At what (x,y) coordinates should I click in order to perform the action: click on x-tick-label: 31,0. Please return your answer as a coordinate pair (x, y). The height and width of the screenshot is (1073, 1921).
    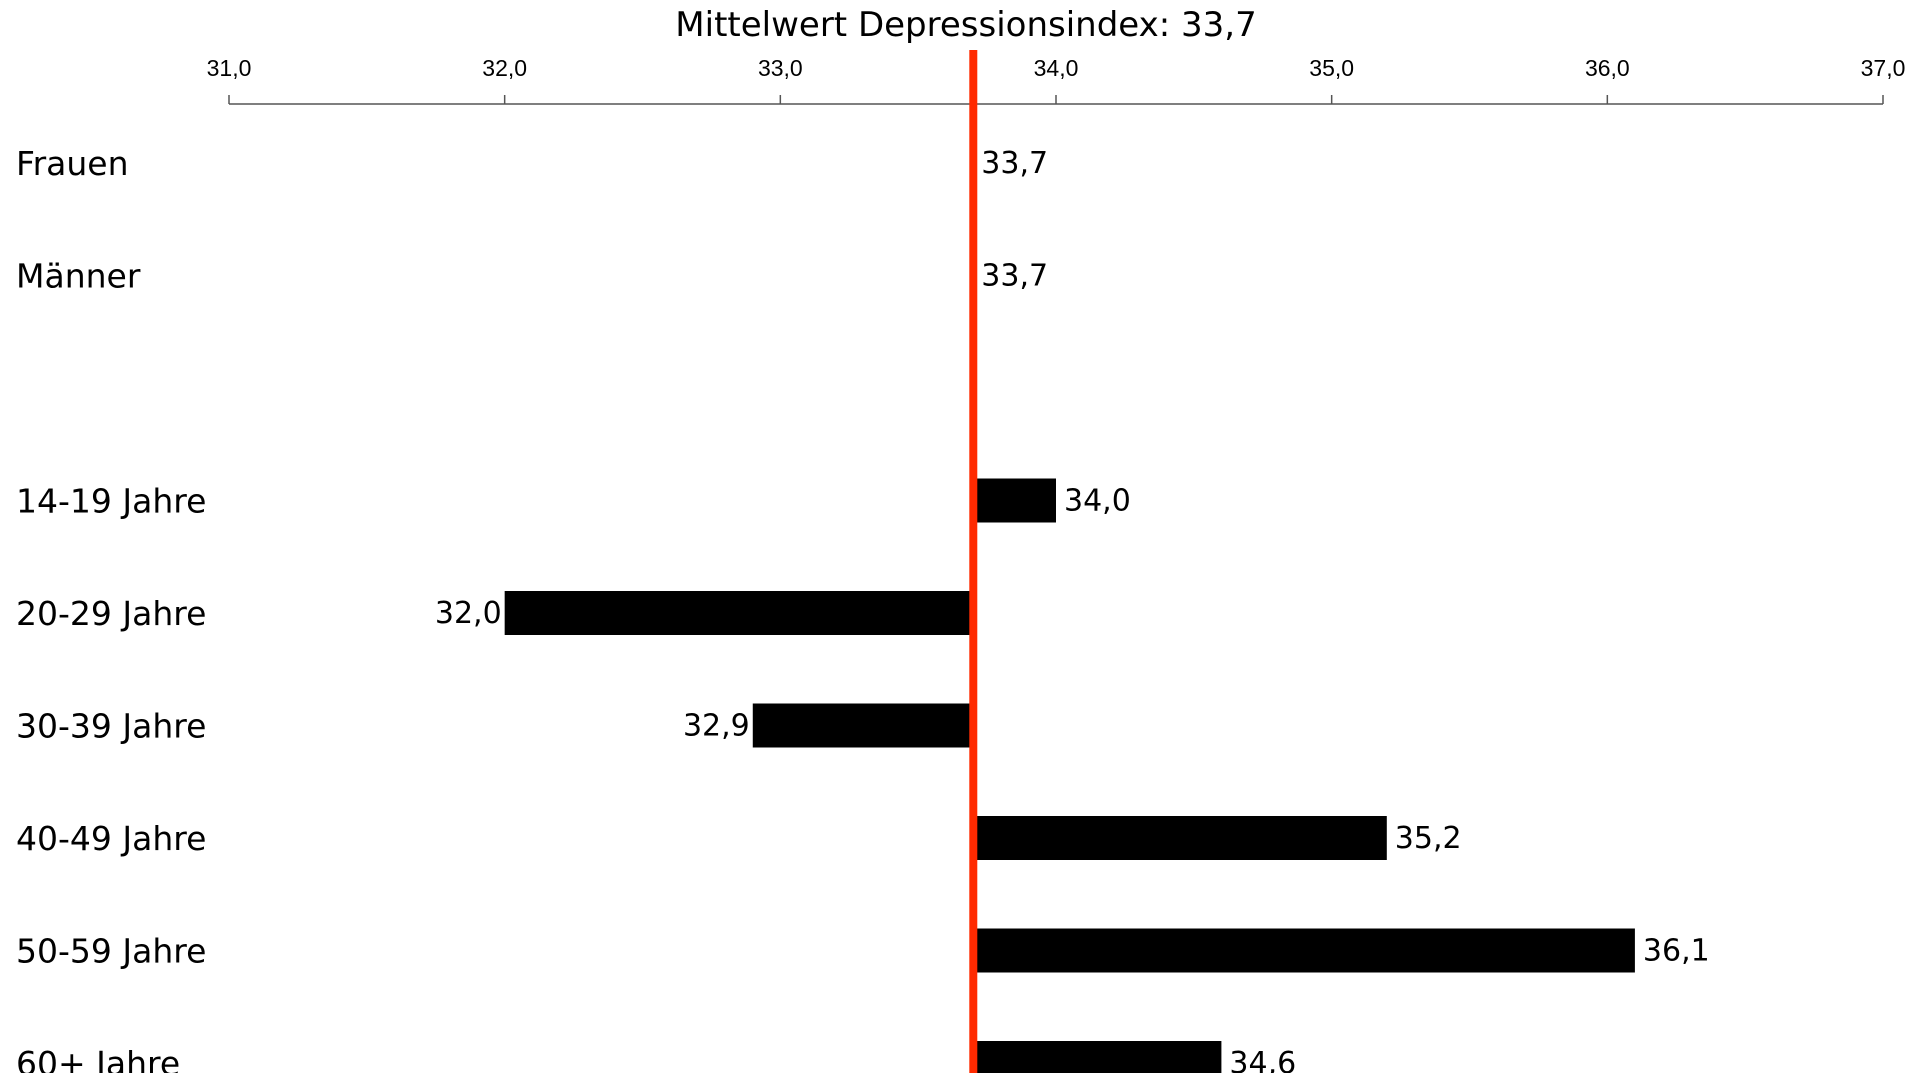
    Looking at the image, I should click on (229, 68).